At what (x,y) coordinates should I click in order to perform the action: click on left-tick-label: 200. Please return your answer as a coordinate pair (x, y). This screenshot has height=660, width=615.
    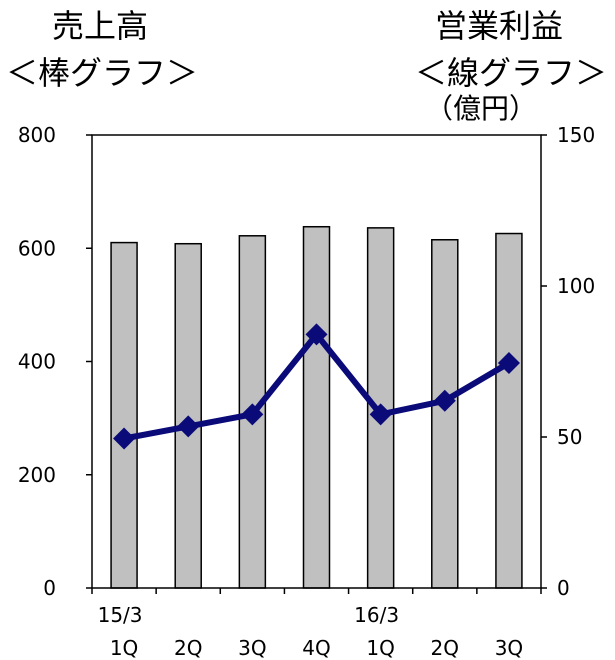
    Looking at the image, I should click on (37, 475).